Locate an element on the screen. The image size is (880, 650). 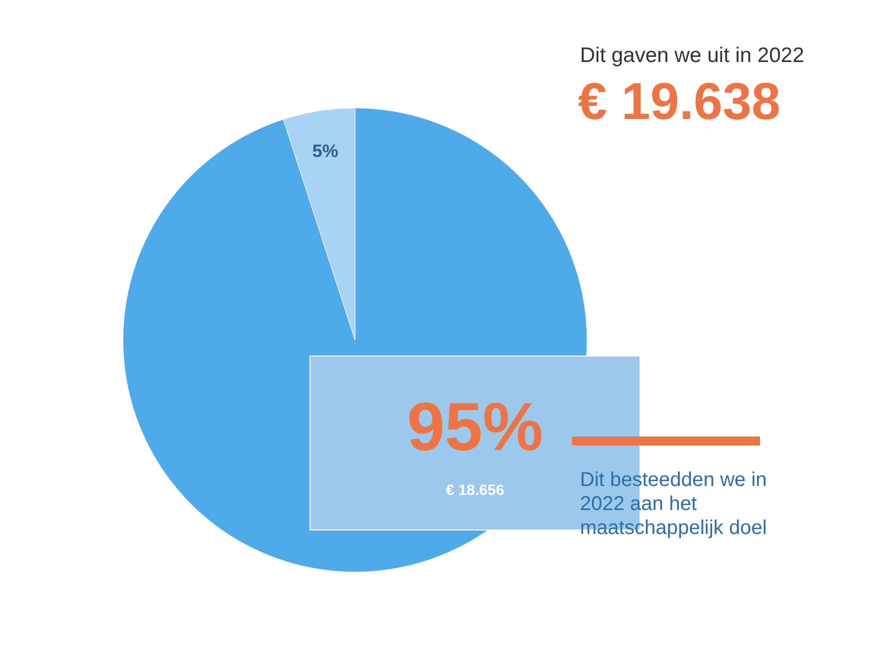
text: € 18.656 is located at coordinates (475, 490).